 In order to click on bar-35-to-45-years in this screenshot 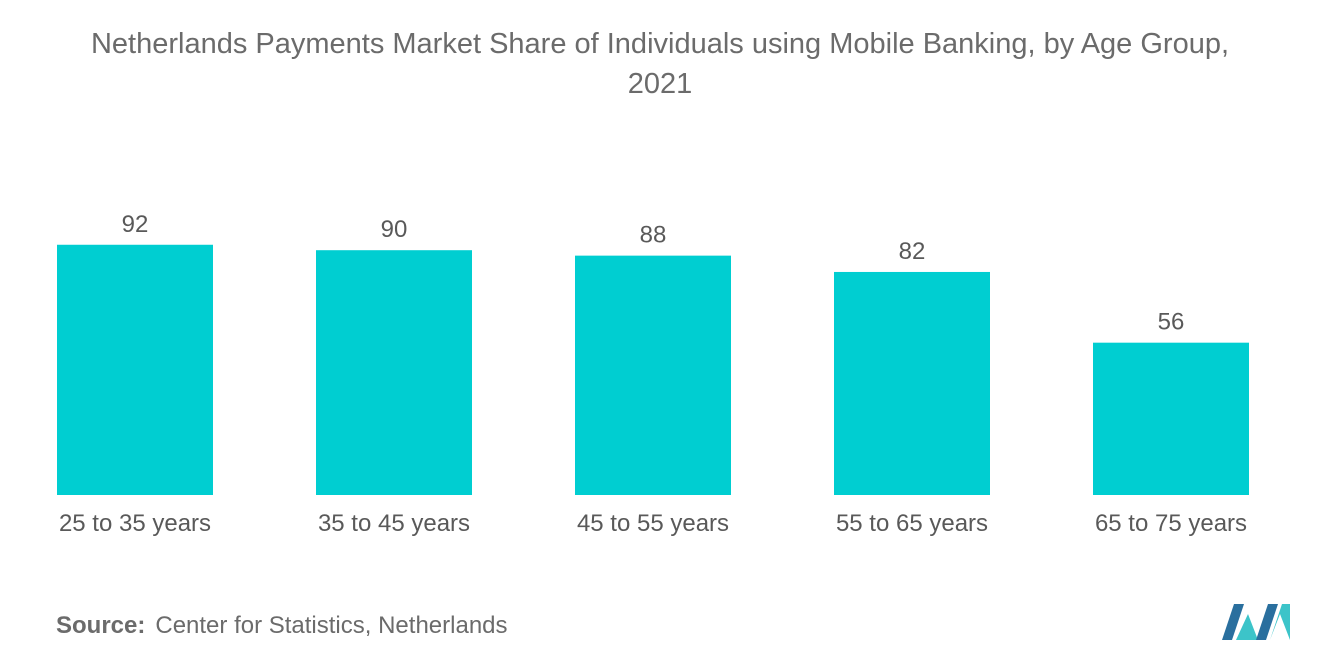, I will do `click(394, 372)`.